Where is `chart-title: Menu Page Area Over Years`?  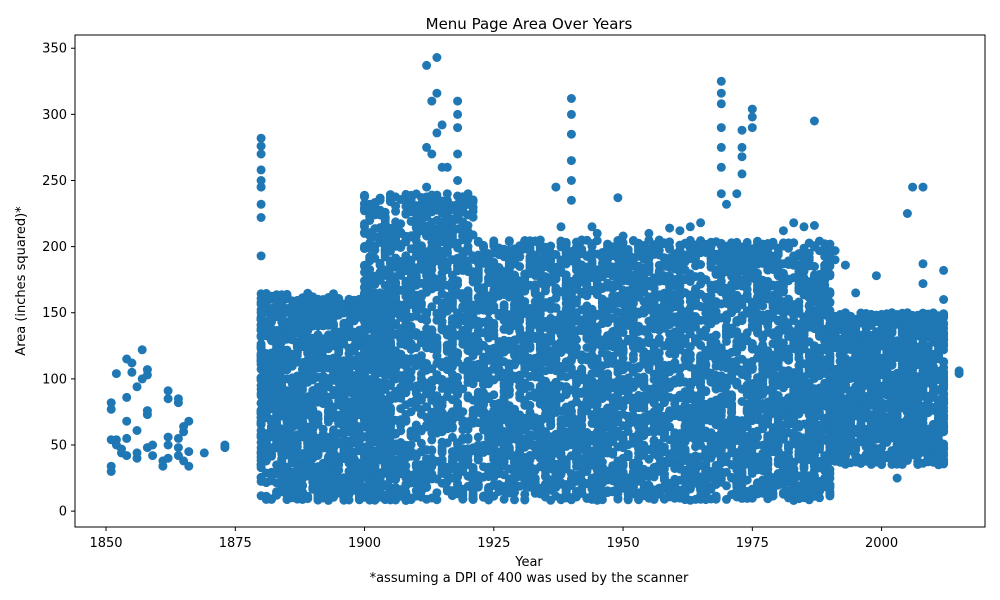
chart-title: Menu Page Area Over Years is located at coordinates (529, 24).